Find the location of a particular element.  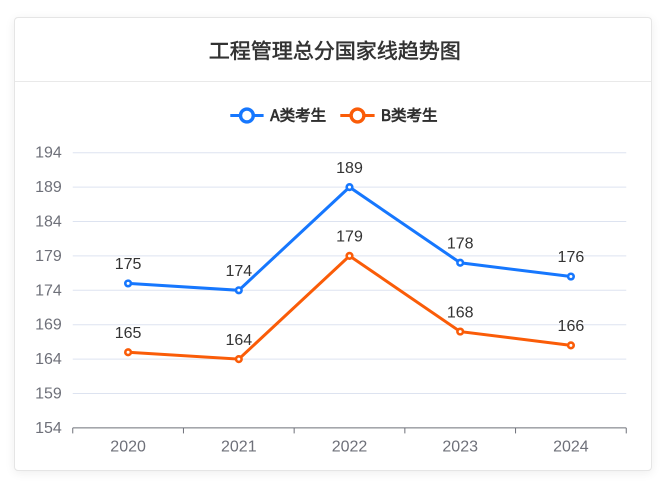

svg-text: 165 is located at coordinates (128, 333).